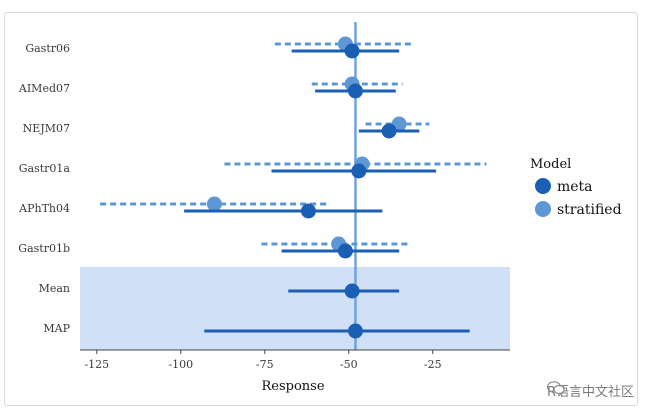 This screenshot has height=414, width=652. What do you see at coordinates (355, 331) in the screenshot?
I see `meta-point-MAP` at bounding box center [355, 331].